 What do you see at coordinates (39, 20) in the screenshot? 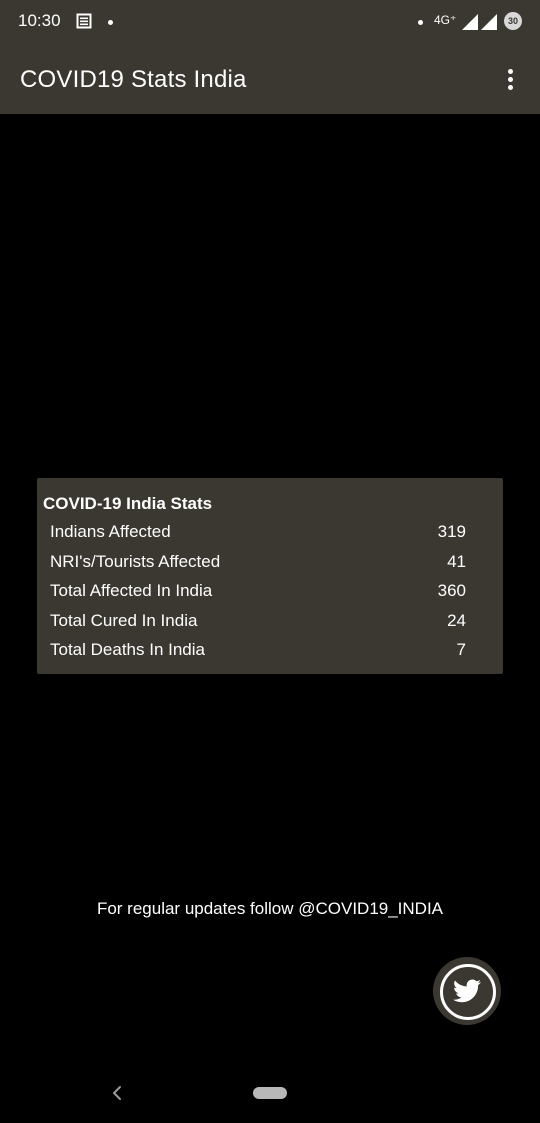
I see `status-time: 10:30` at bounding box center [39, 20].